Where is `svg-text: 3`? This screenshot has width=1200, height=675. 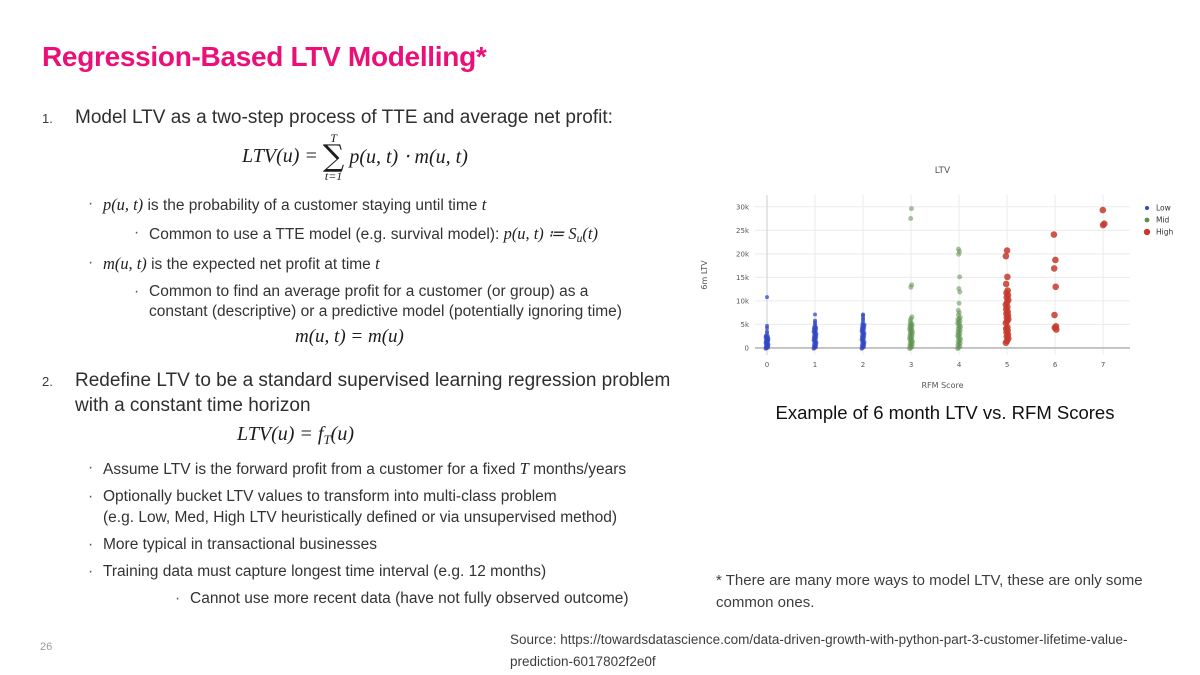
svg-text: 3 is located at coordinates (911, 365).